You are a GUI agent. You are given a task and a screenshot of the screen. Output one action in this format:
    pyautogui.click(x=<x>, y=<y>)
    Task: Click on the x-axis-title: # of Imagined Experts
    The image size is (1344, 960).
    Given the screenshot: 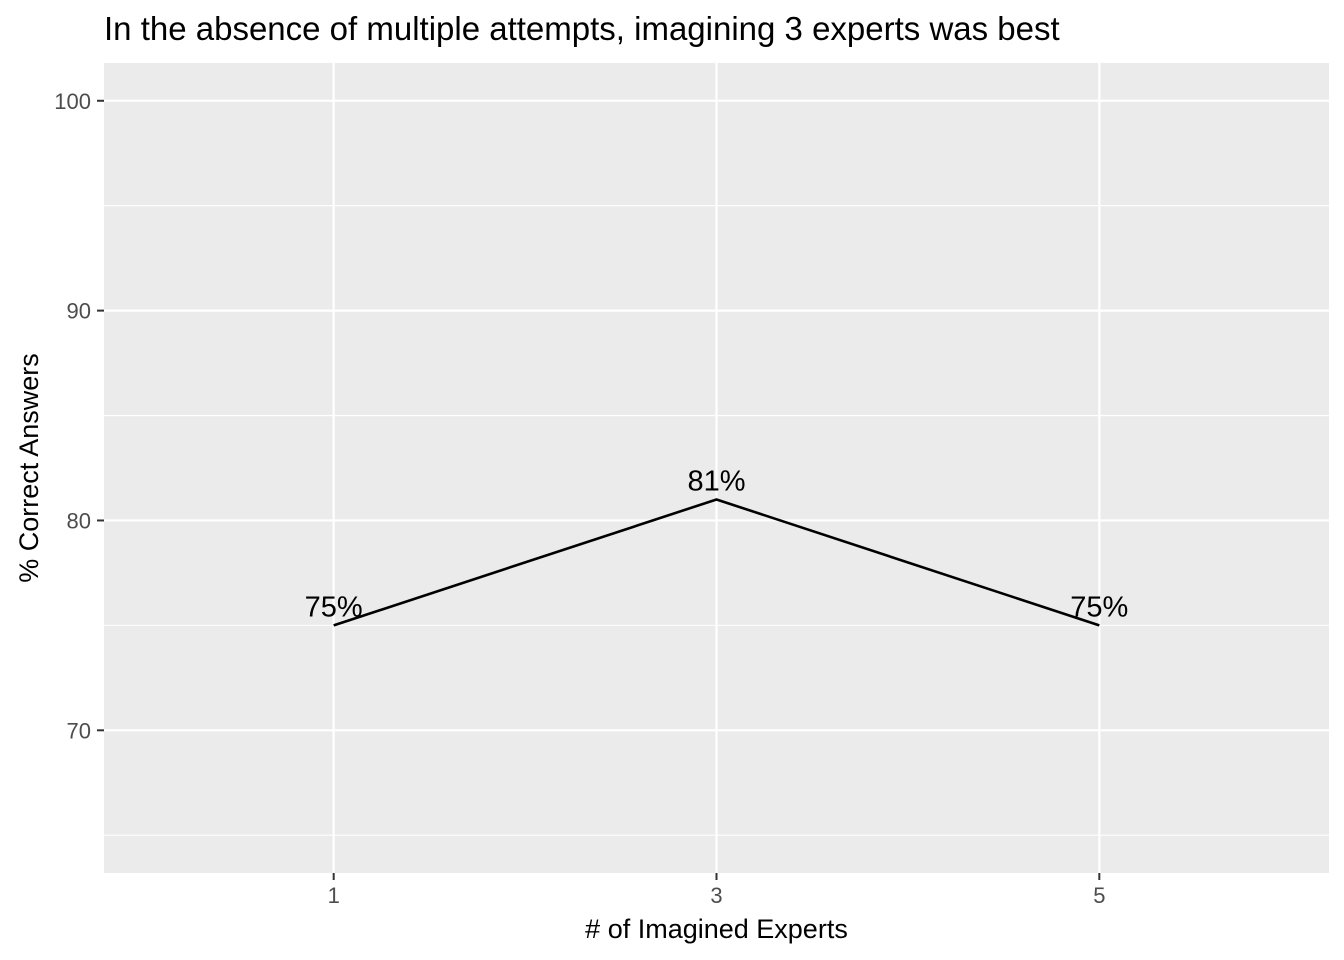 What is the action you would take?
    pyautogui.click(x=716, y=929)
    